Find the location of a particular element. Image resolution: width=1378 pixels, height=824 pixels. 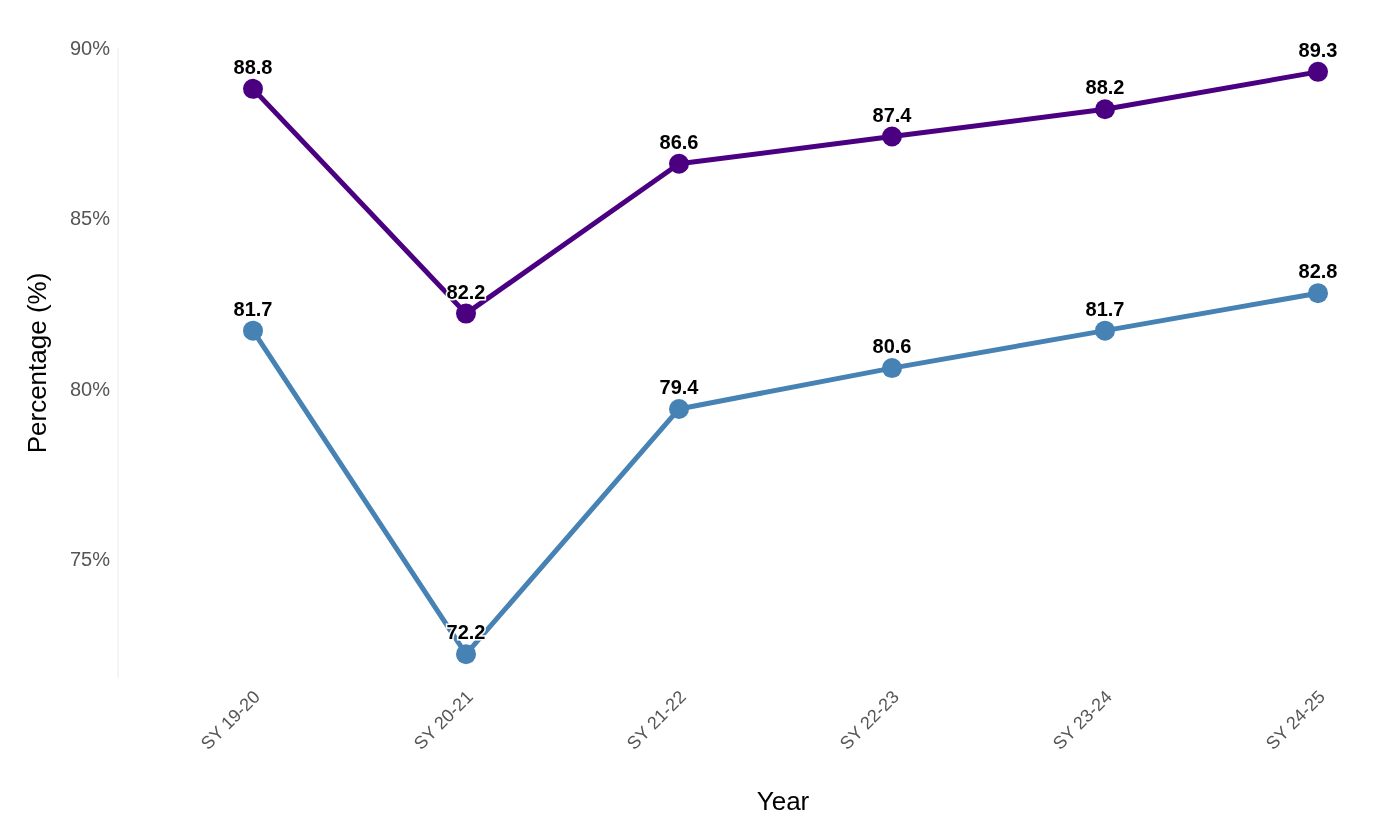

x-axis-title: Year is located at coordinates (783, 801).